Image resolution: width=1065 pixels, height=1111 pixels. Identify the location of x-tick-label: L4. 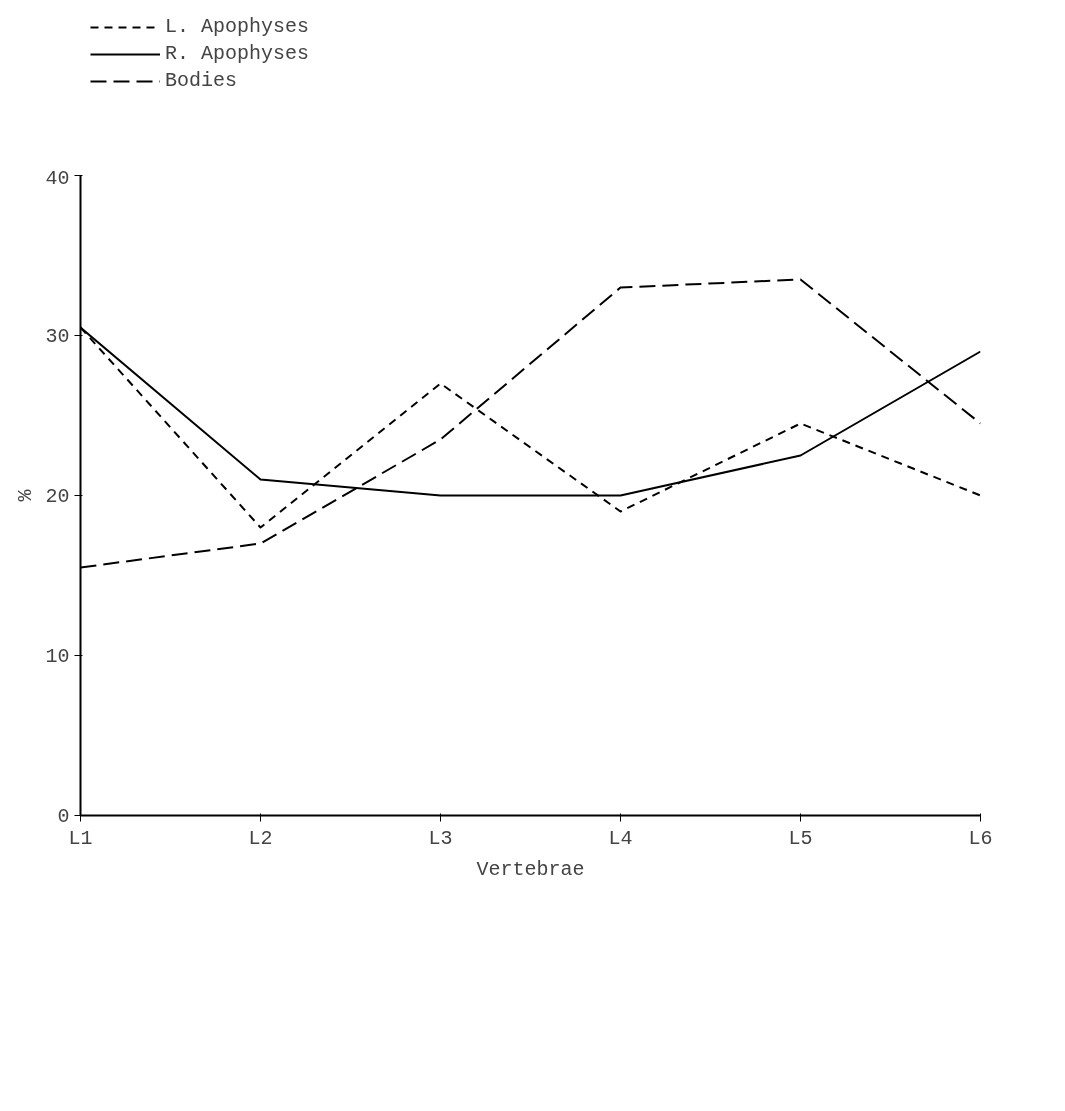
(620, 838).